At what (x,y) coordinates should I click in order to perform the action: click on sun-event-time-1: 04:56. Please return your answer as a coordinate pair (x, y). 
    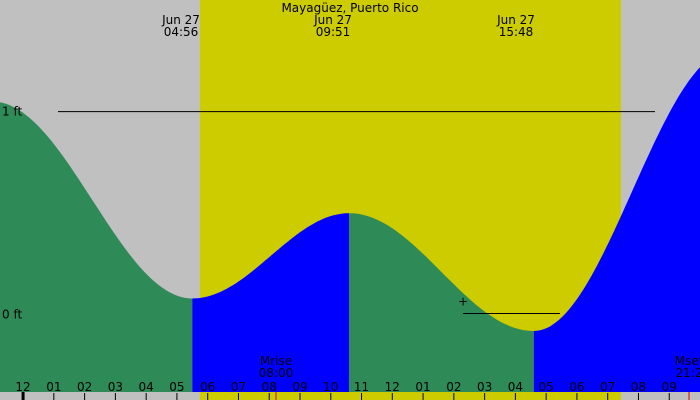
    Looking at the image, I should click on (181, 32).